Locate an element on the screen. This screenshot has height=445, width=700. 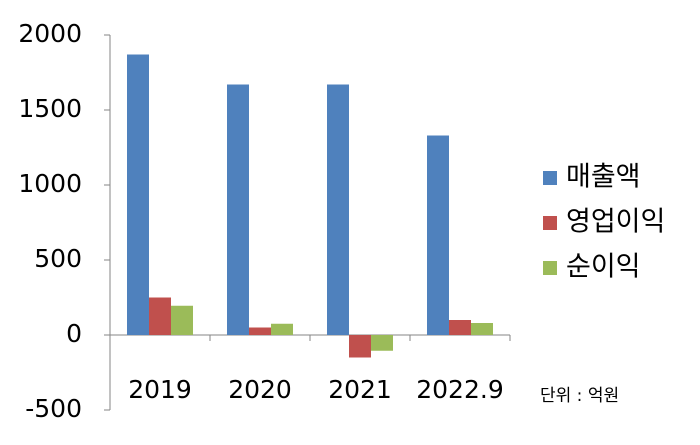
legend-label: 순이익 is located at coordinates (603, 267).